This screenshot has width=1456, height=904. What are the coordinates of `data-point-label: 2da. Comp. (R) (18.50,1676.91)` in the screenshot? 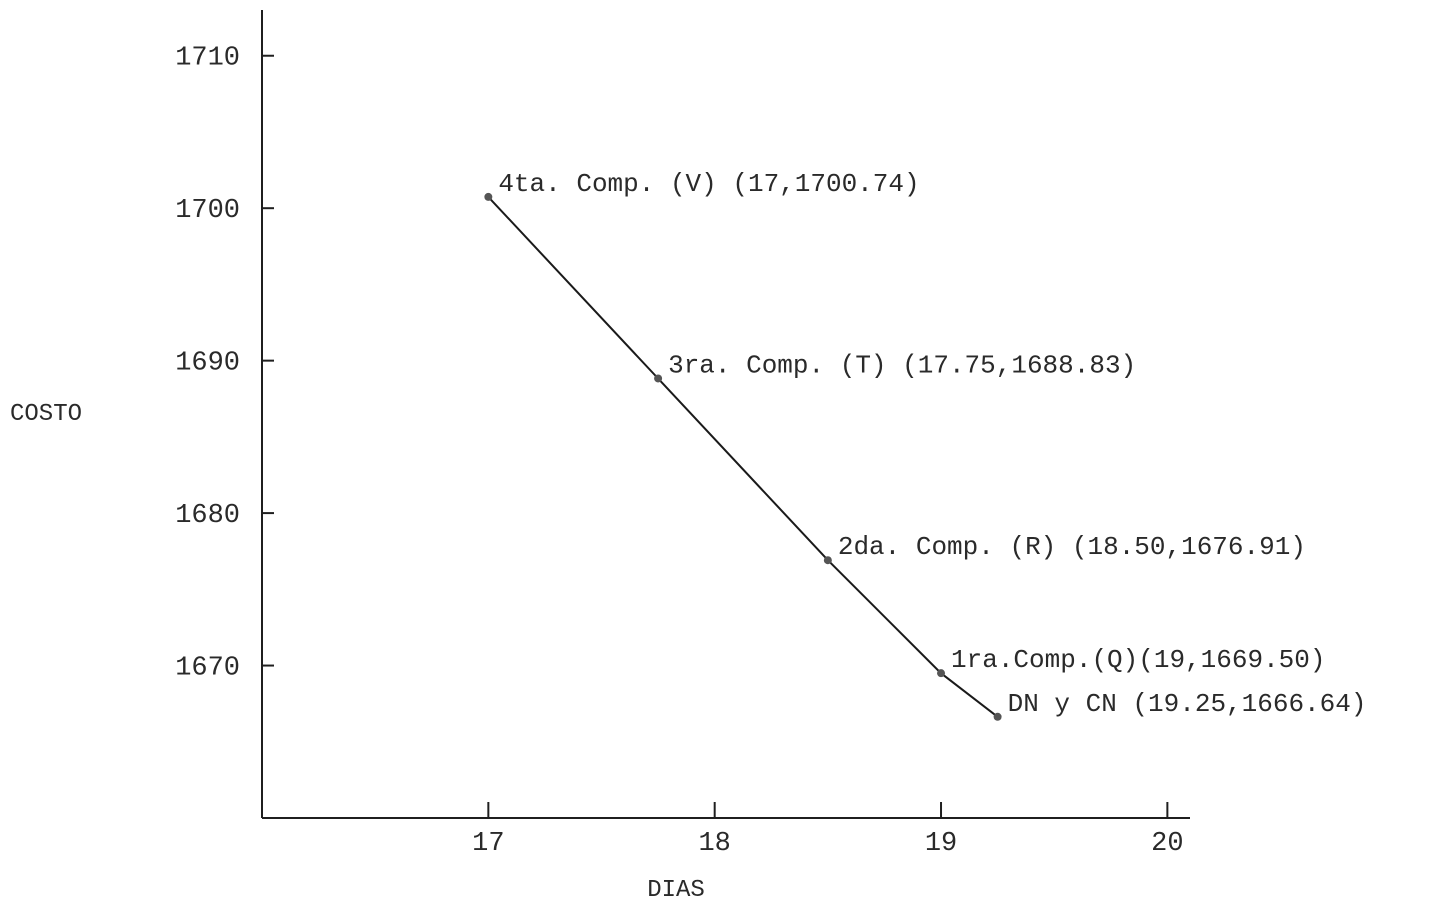 It's located at (1072, 547).